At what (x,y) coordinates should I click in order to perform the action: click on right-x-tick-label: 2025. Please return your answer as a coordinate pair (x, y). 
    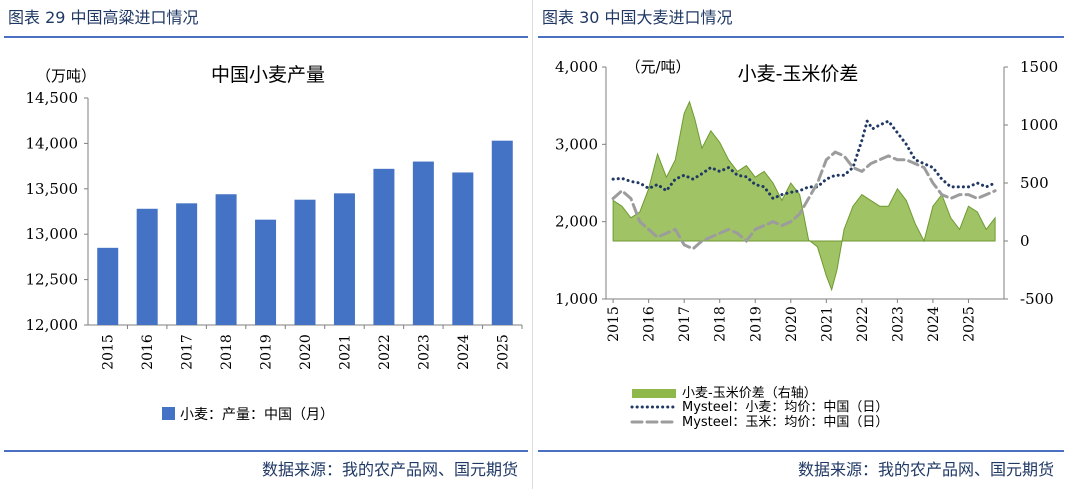
    Looking at the image, I should click on (969, 324).